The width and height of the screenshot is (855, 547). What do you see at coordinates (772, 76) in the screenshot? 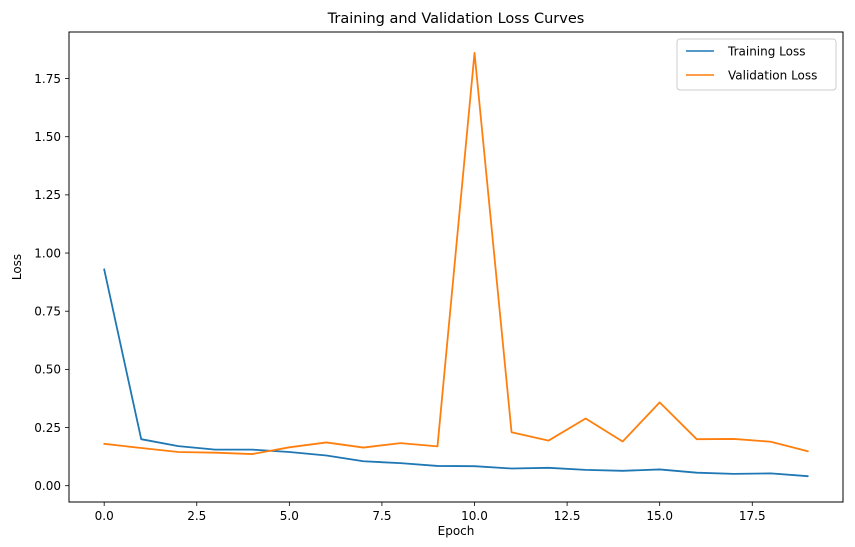
I see `legend-label-validation: Validation Loss` at bounding box center [772, 76].